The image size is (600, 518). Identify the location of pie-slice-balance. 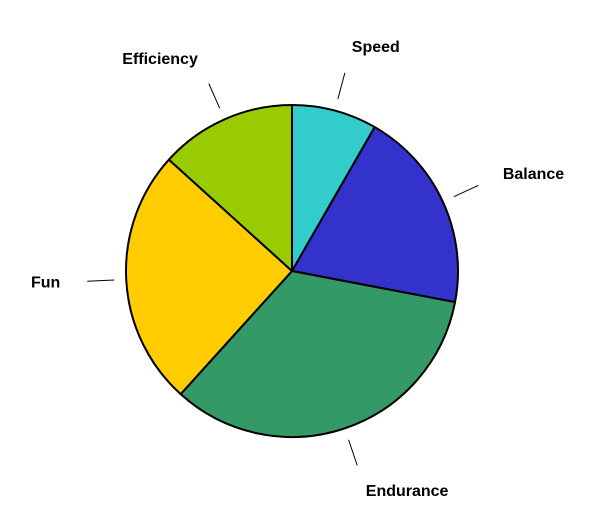
(375, 215).